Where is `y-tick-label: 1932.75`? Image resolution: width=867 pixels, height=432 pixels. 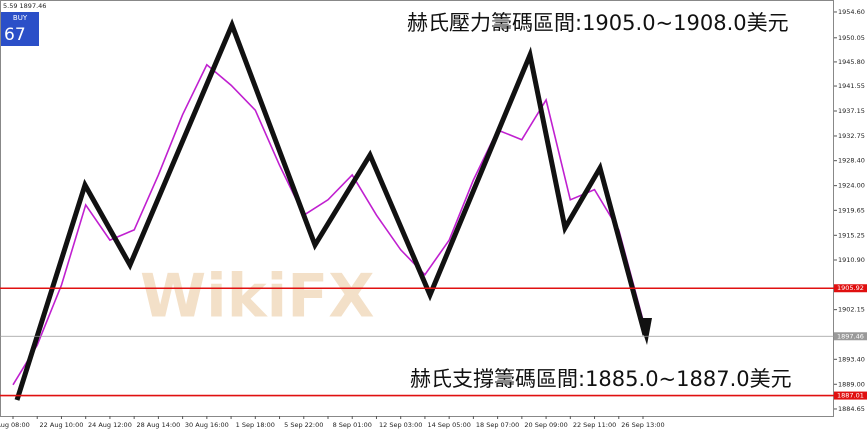 y-tick-label: 1932.75 is located at coordinates (851, 136).